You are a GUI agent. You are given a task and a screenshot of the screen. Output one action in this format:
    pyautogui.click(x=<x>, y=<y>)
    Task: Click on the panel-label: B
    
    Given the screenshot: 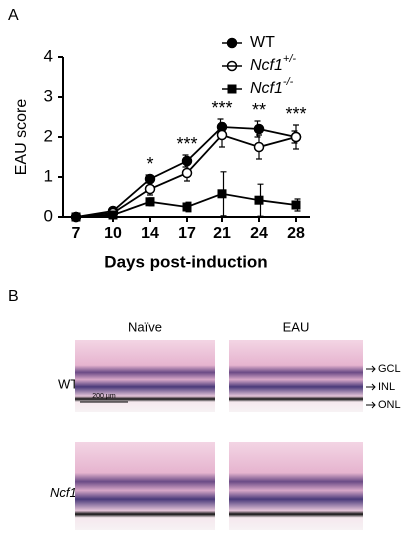 What is the action you would take?
    pyautogui.click(x=13, y=296)
    